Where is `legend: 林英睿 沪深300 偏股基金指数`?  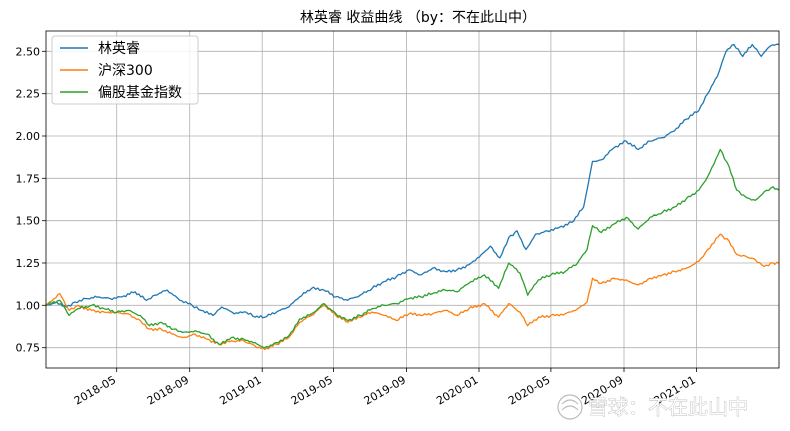
legend: 林英睿 沪深300 偏股基金指数 is located at coordinates (125, 70).